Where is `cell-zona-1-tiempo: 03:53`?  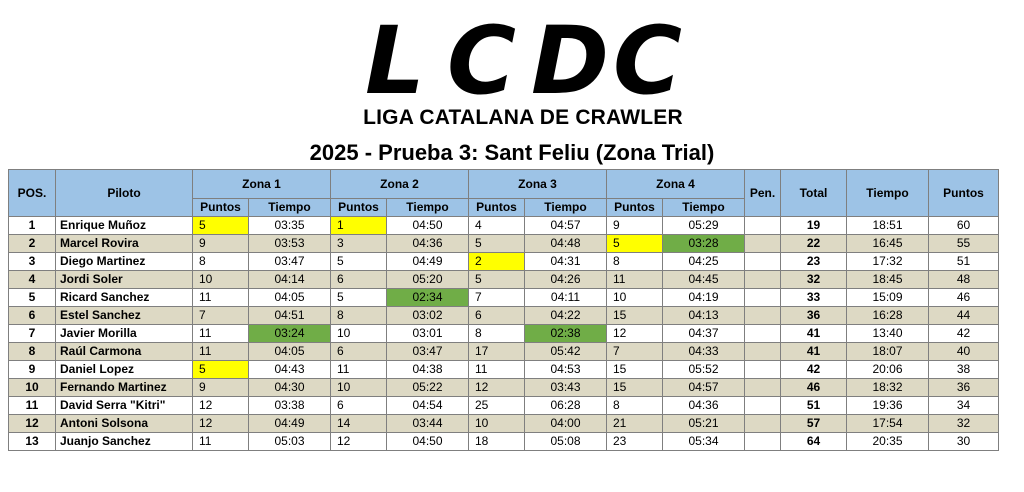 cell-zona-1-tiempo: 03:53 is located at coordinates (289, 243).